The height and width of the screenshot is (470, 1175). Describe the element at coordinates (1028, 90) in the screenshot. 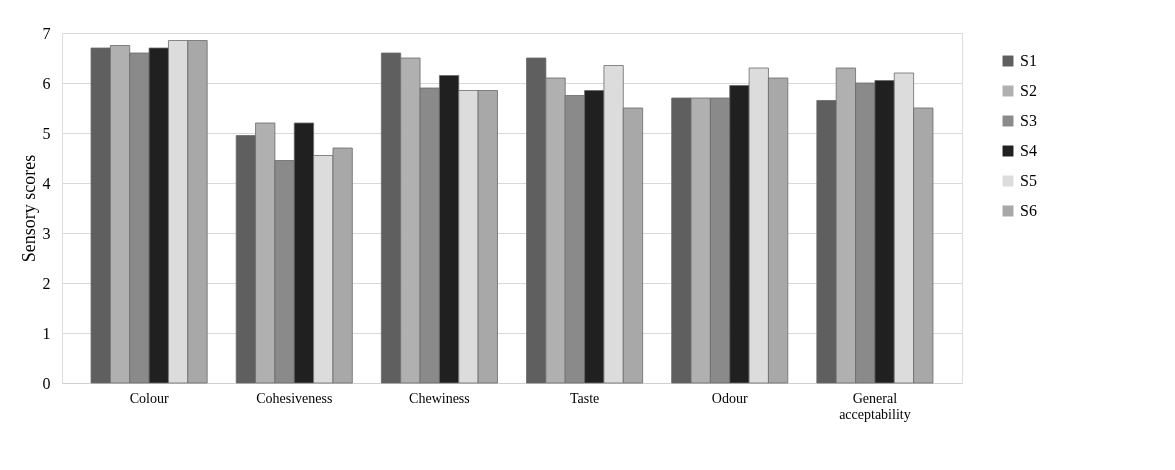

I see `legend-label: S2` at that location.